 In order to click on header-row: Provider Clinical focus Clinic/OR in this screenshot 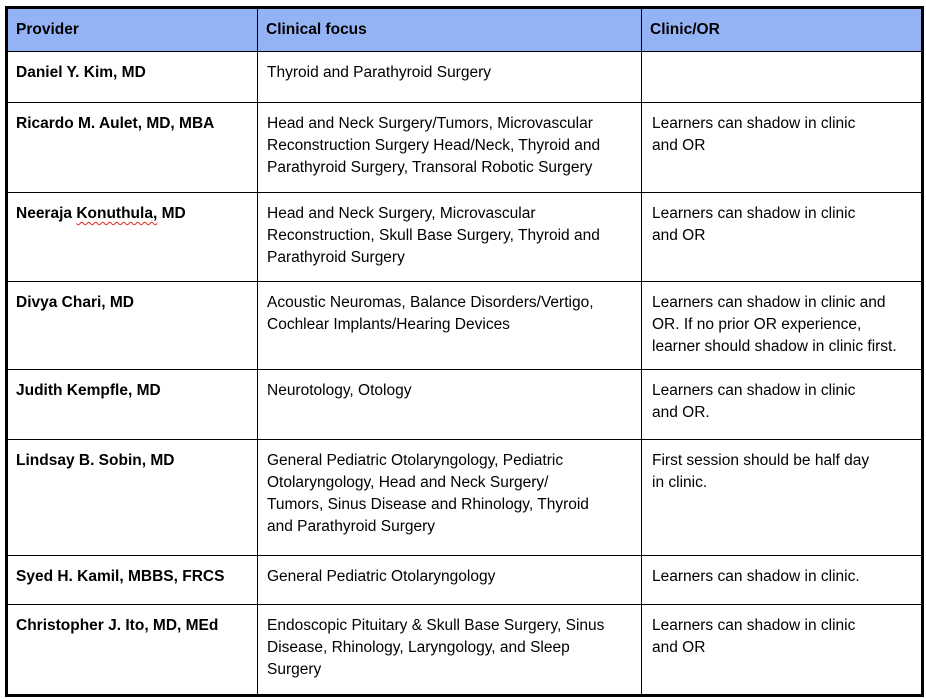, I will do `click(464, 29)`.